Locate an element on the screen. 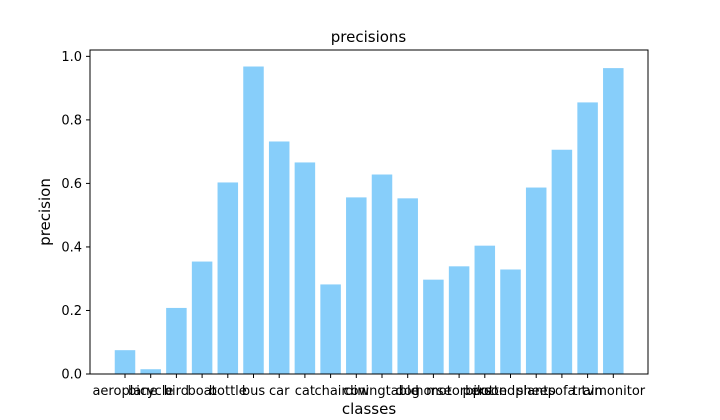 This screenshot has height=420, width=720. bar-sheep is located at coordinates (536, 280).